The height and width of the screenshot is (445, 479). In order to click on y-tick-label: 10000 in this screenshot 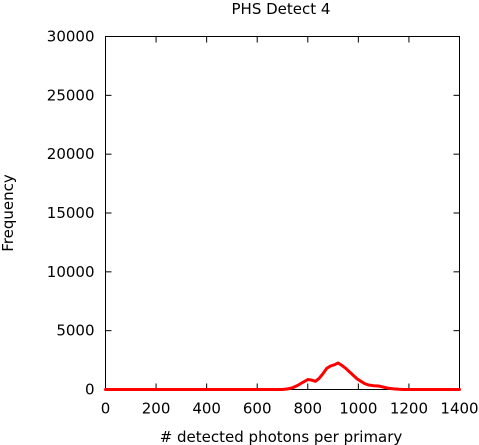, I will do `click(71, 272)`.